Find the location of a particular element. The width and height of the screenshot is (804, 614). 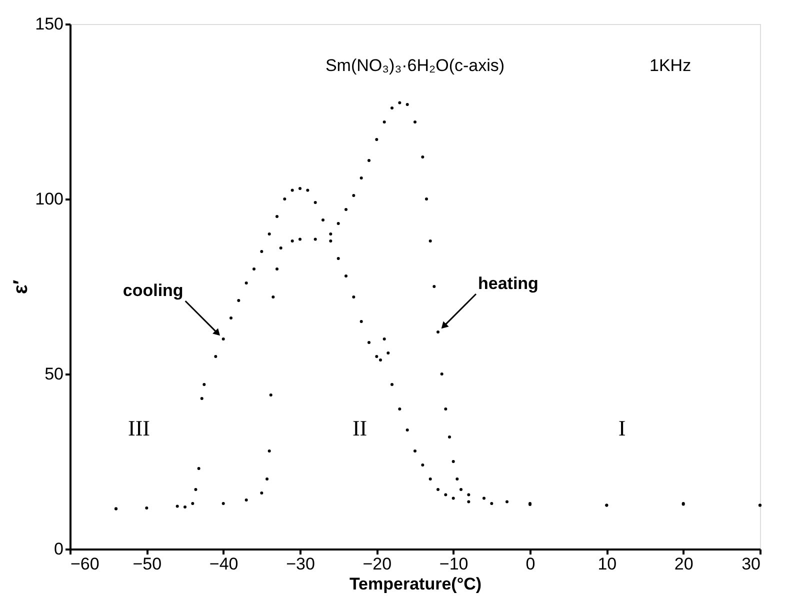

x-tick-label: 0 is located at coordinates (531, 564).